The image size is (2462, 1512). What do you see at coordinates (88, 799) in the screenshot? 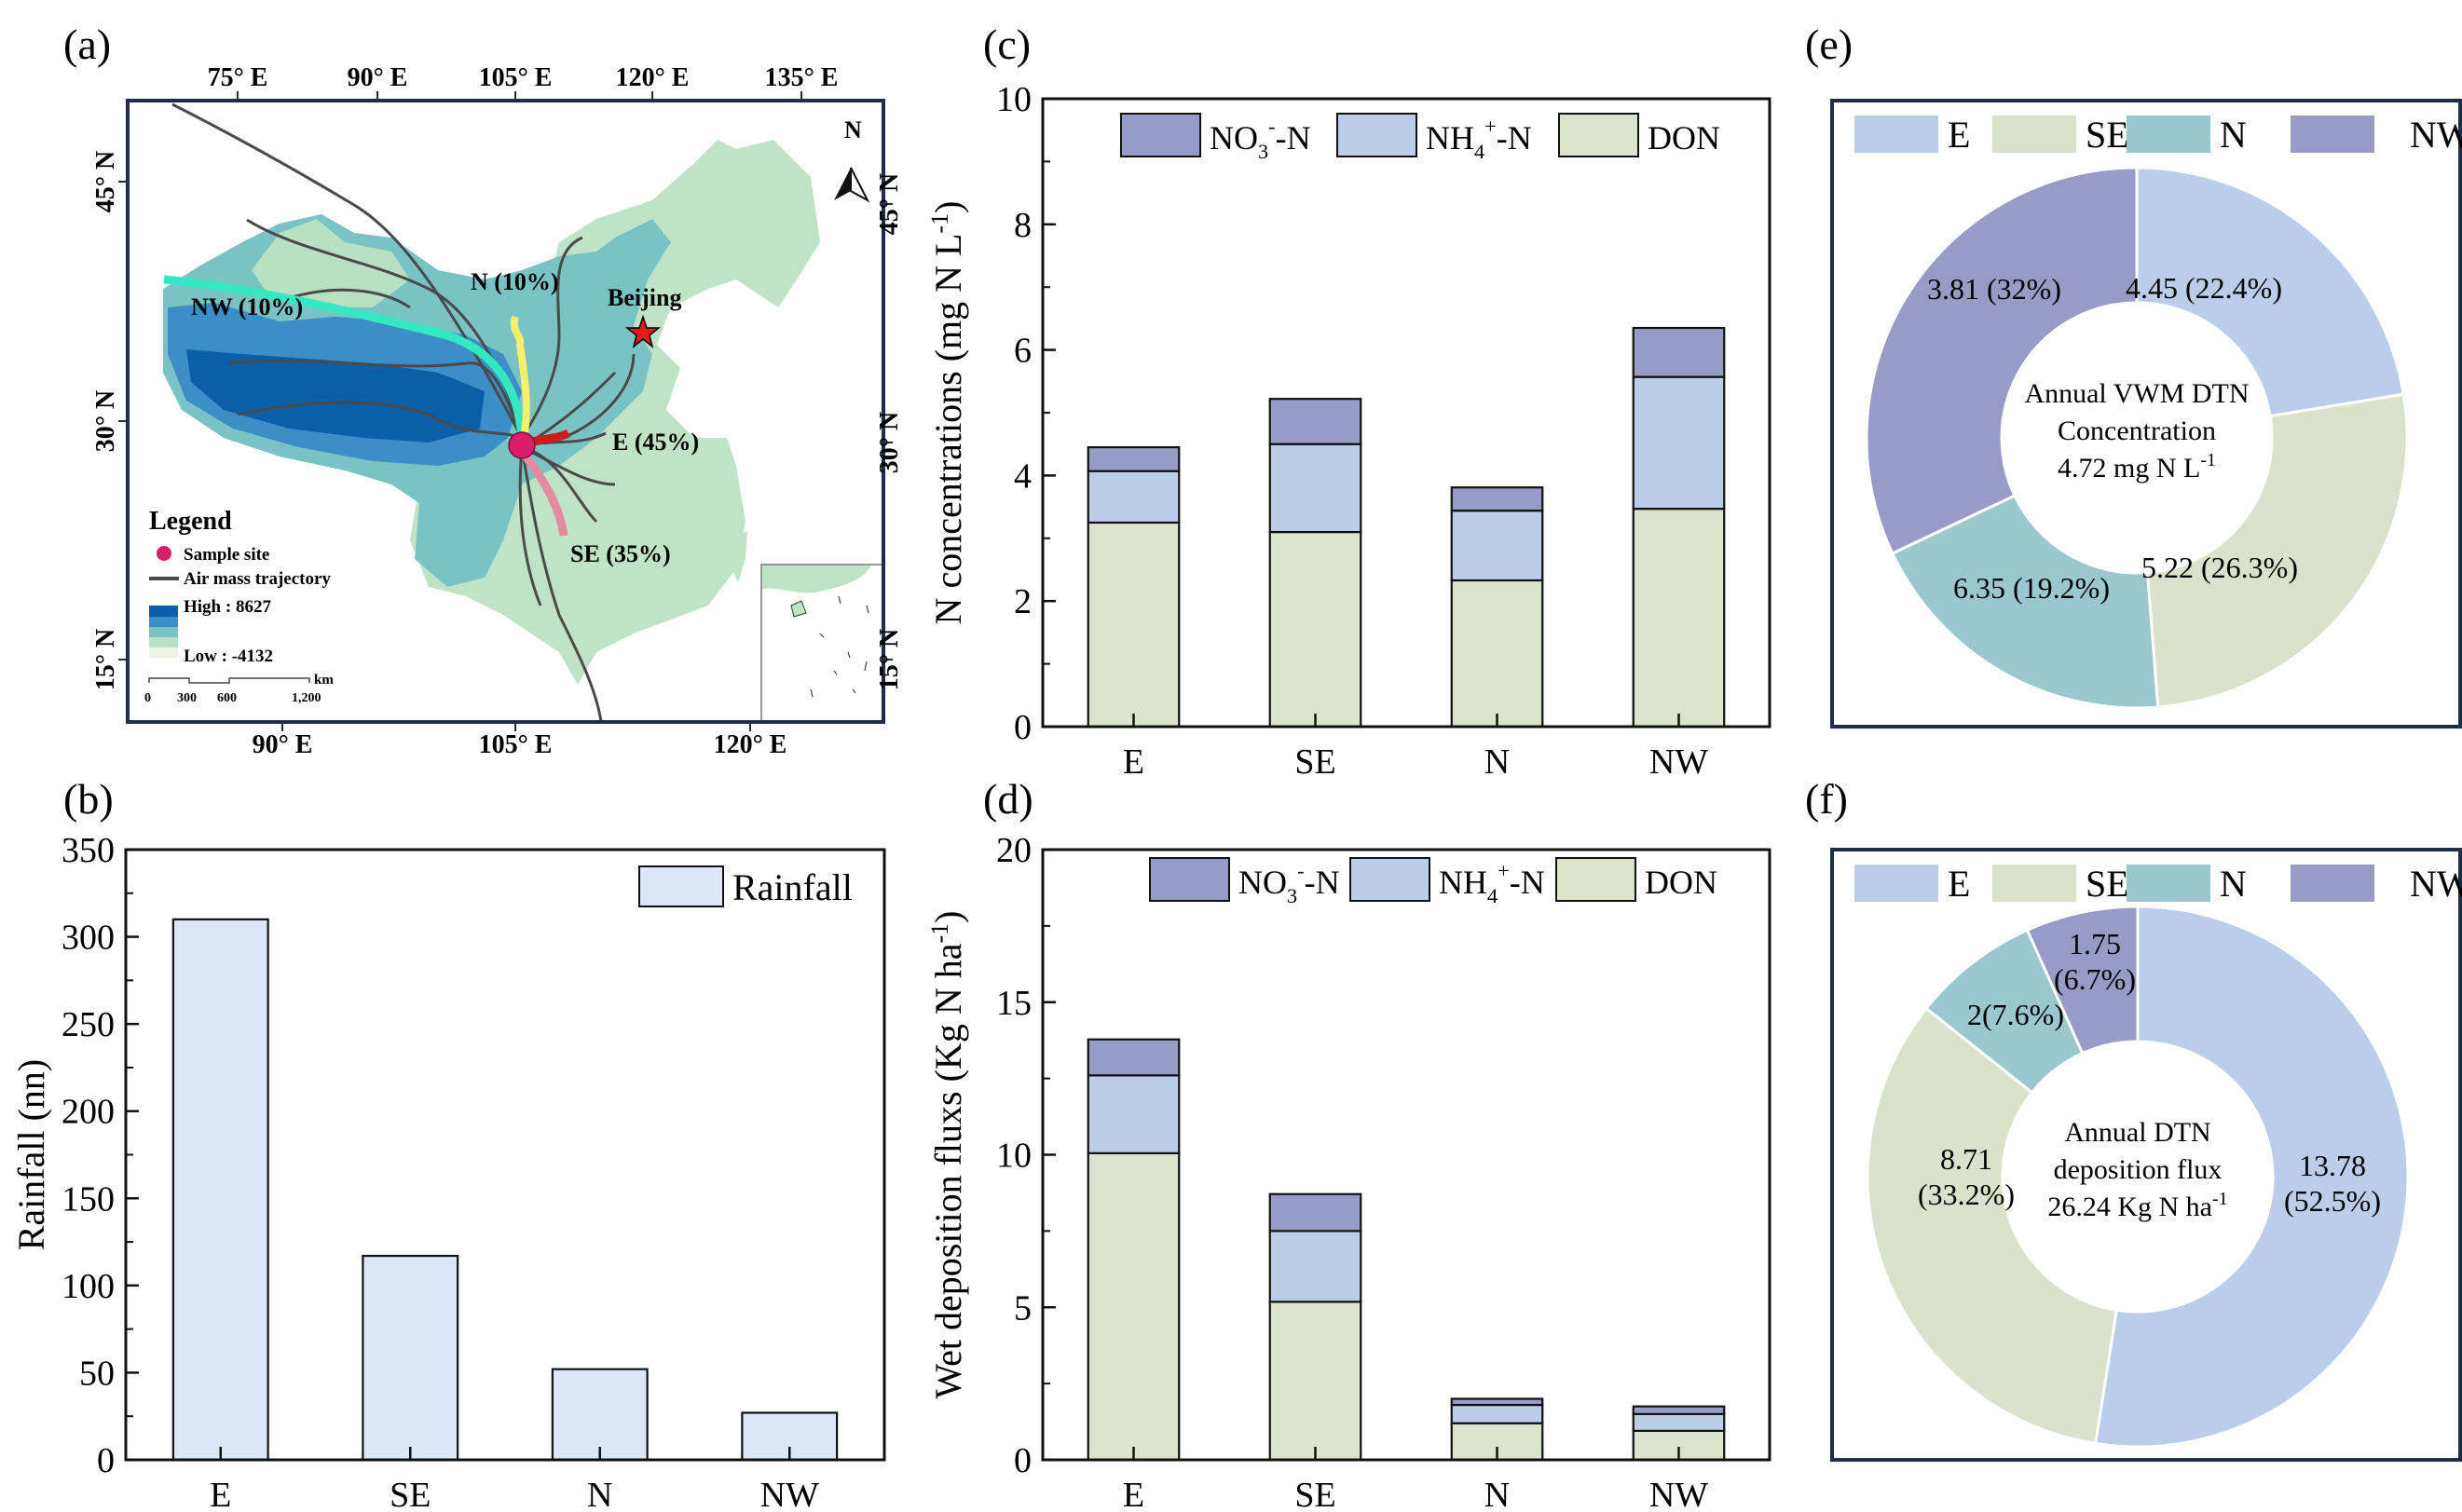
I see `panel-label-b: (b)` at bounding box center [88, 799].